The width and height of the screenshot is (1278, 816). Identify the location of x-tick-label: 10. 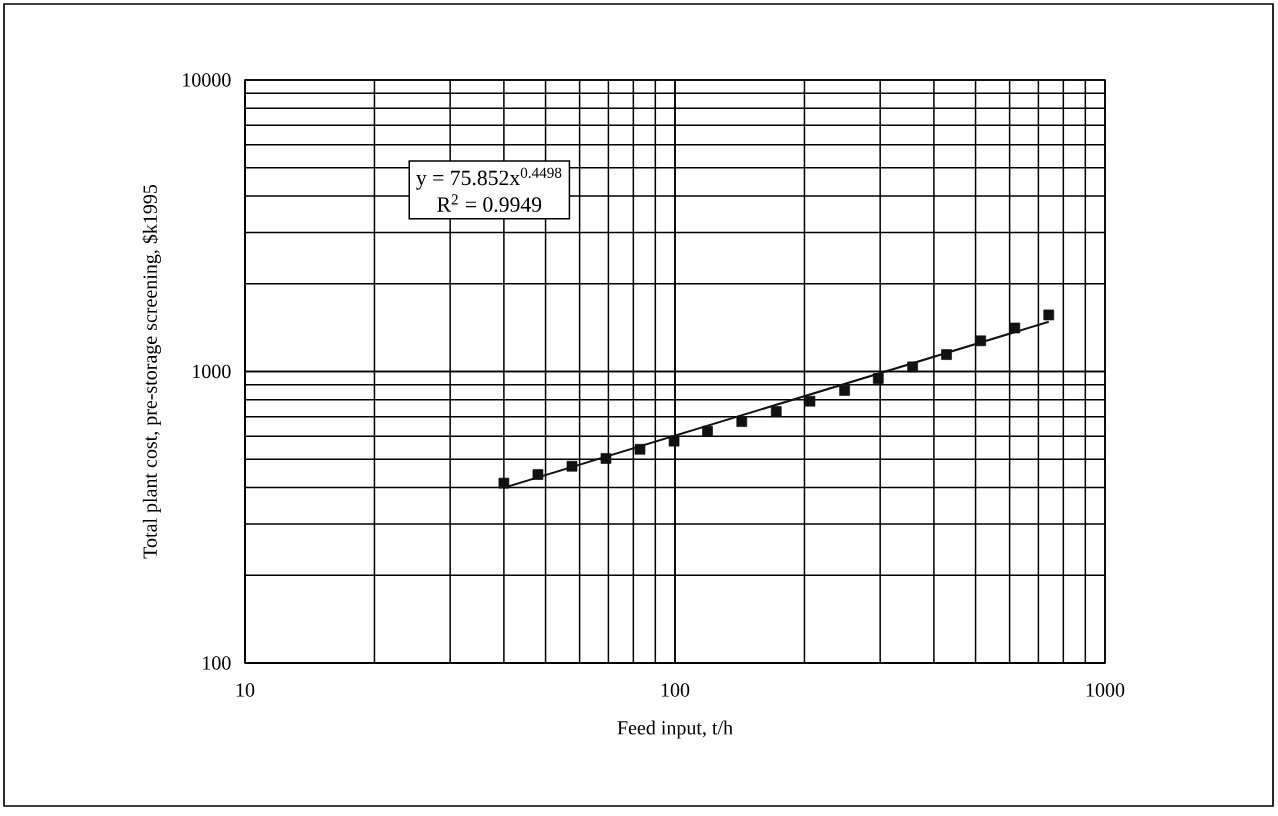
(245, 690).